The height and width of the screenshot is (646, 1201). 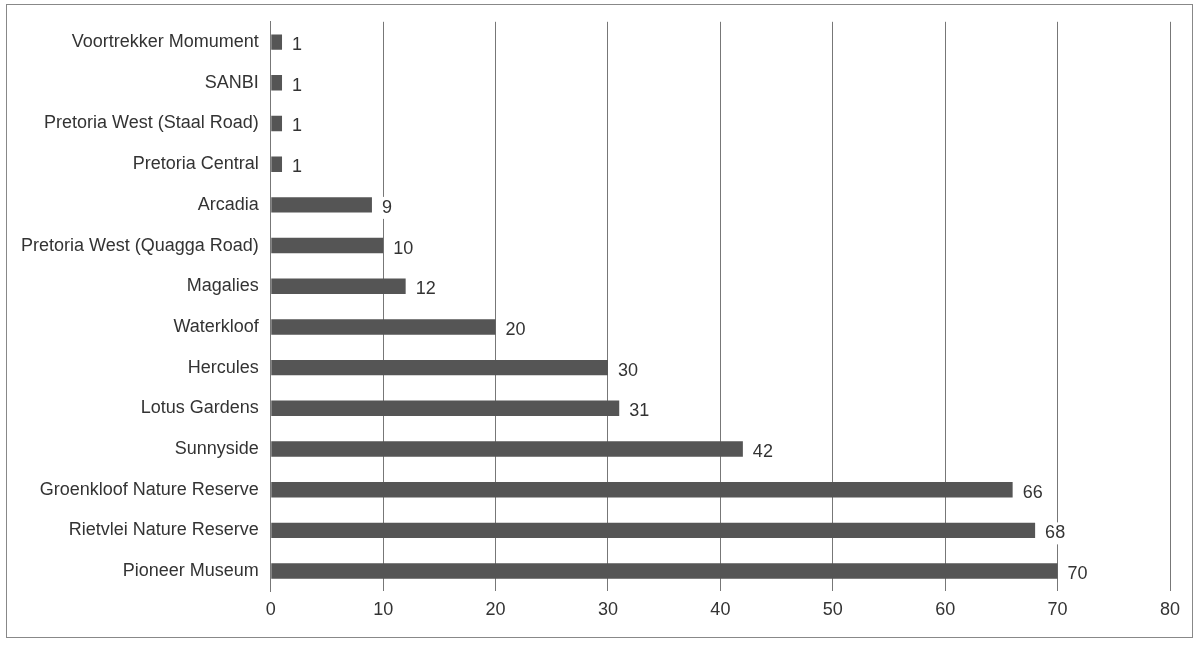 What do you see at coordinates (515, 328) in the screenshot?
I see `data-label: 20` at bounding box center [515, 328].